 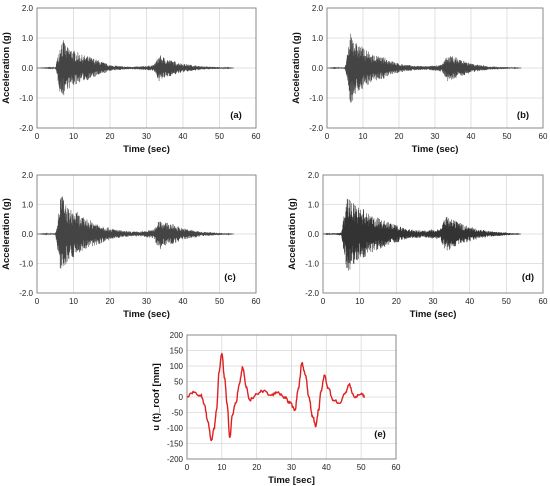 What do you see at coordinates (528, 277) in the screenshot?
I see `panel-label: (d)` at bounding box center [528, 277].